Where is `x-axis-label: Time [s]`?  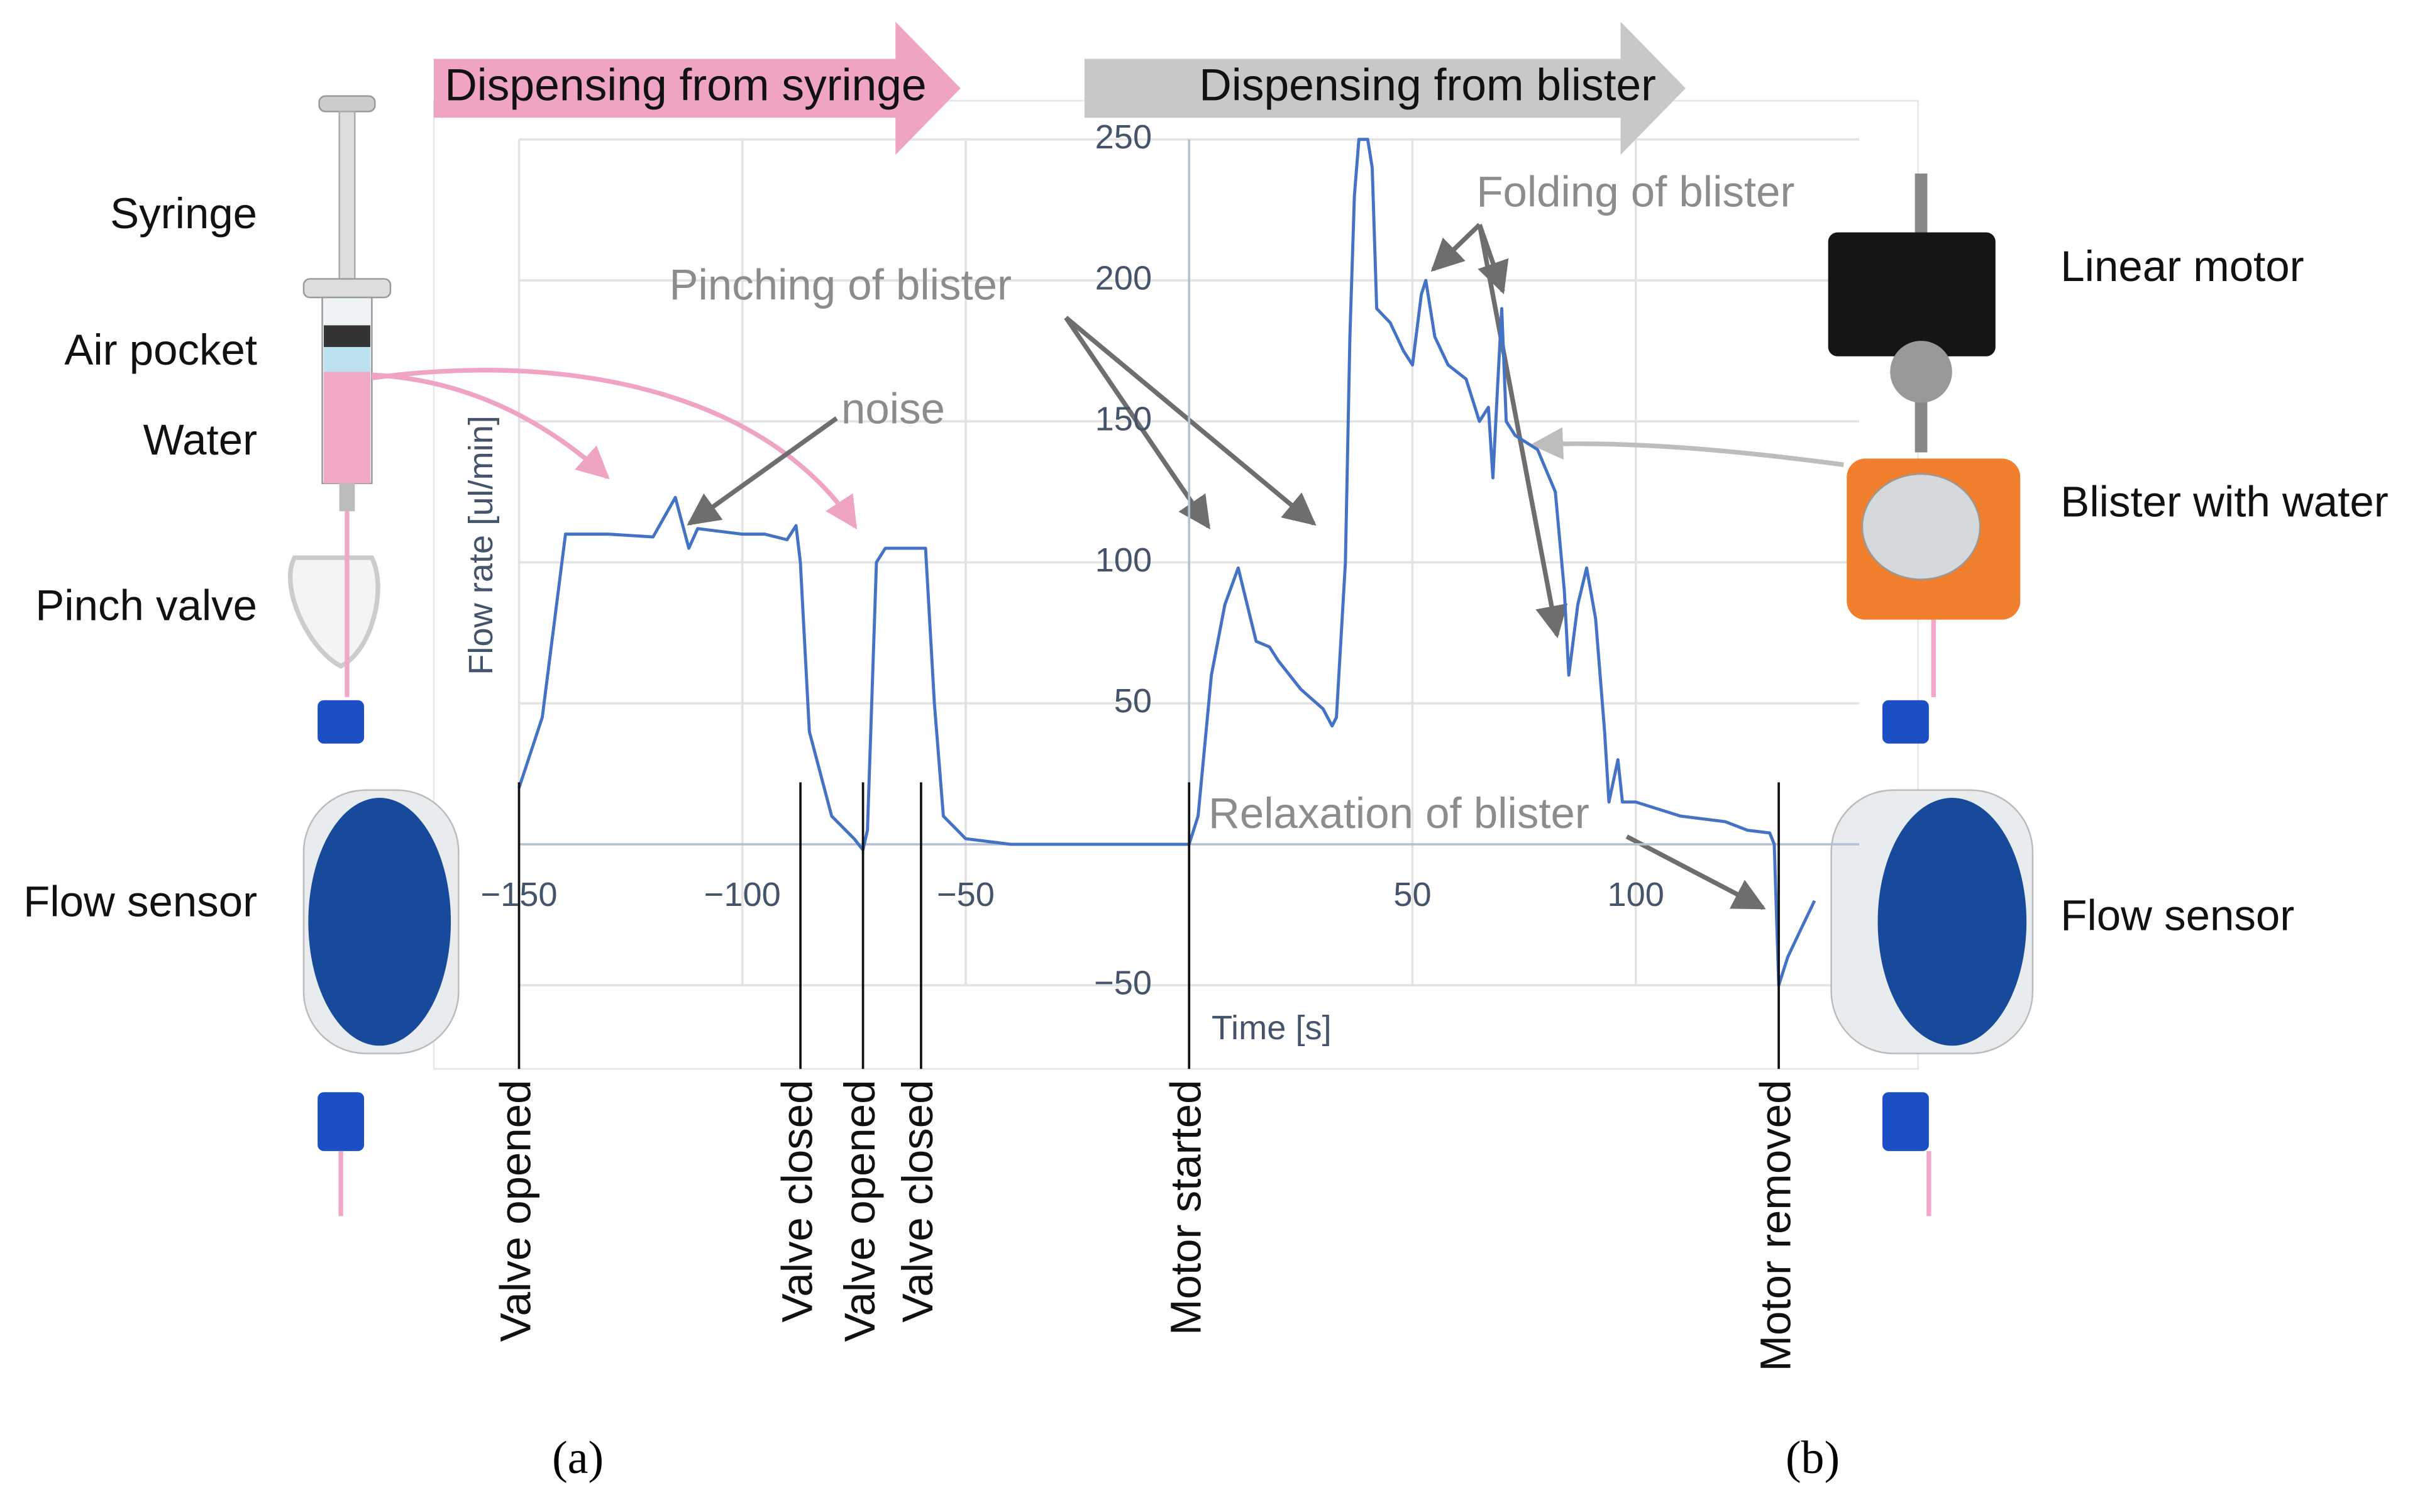 x-axis-label: Time [s] is located at coordinates (1272, 1028).